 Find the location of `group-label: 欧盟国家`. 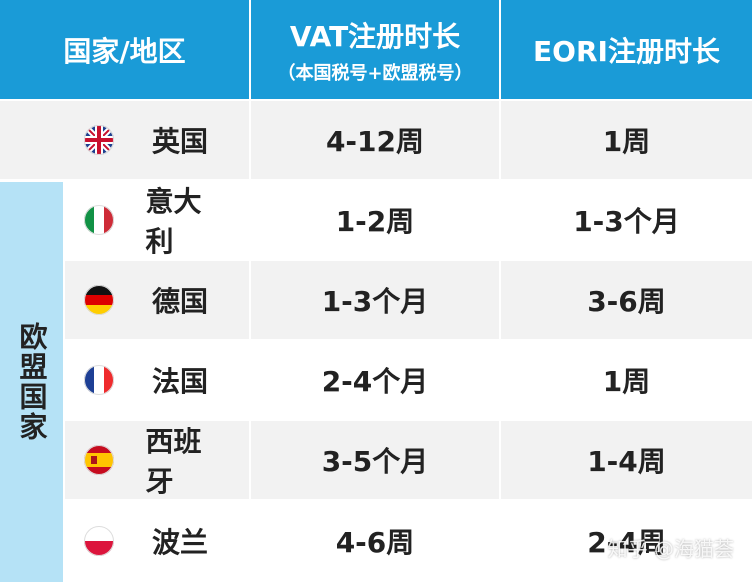

group-label: 欧盟国家 is located at coordinates (31, 382).